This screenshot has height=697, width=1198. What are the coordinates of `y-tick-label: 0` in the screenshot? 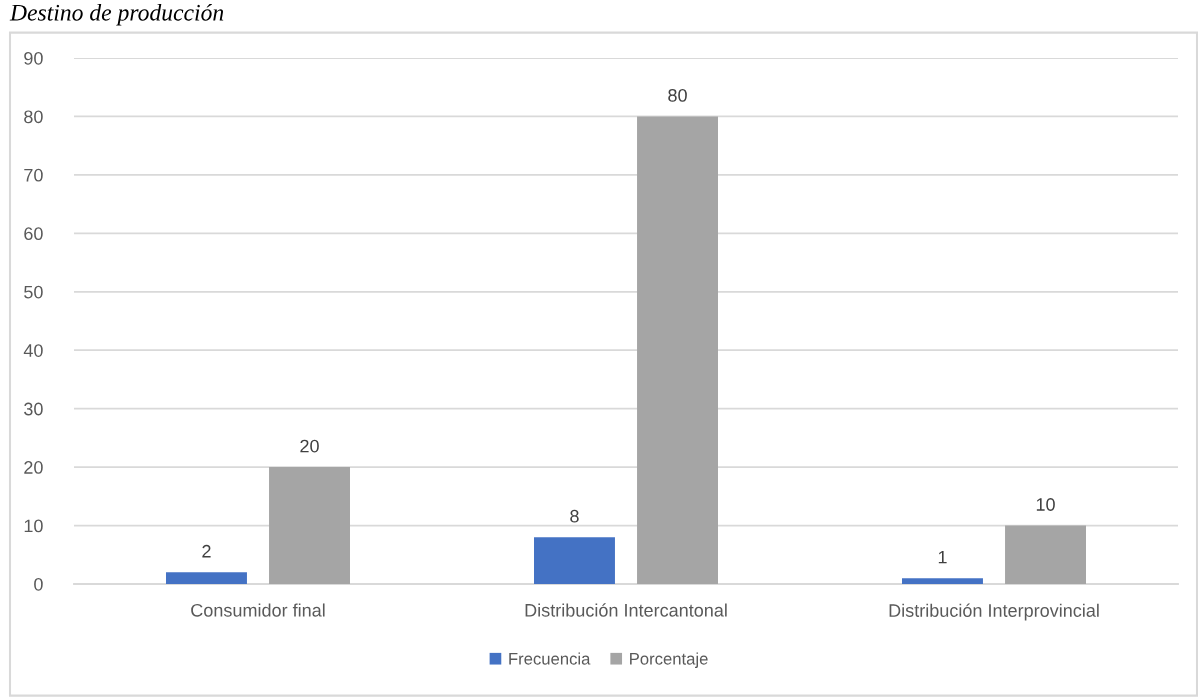 It's located at (38, 584).